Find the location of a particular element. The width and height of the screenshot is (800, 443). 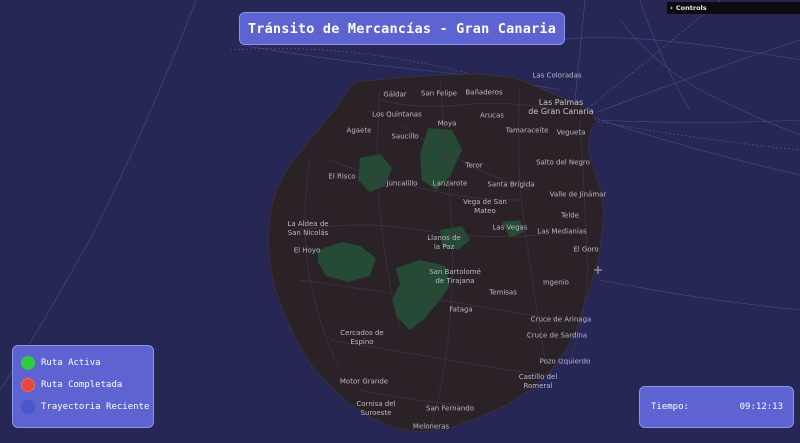

place-label: Lanzarote is located at coordinates (450, 183).